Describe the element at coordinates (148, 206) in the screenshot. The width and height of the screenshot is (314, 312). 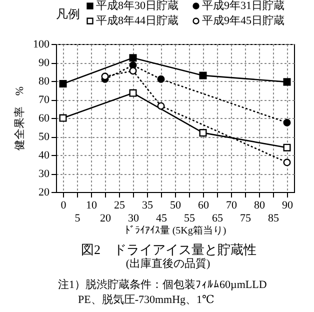
I see `x-tick-label: 35` at that location.